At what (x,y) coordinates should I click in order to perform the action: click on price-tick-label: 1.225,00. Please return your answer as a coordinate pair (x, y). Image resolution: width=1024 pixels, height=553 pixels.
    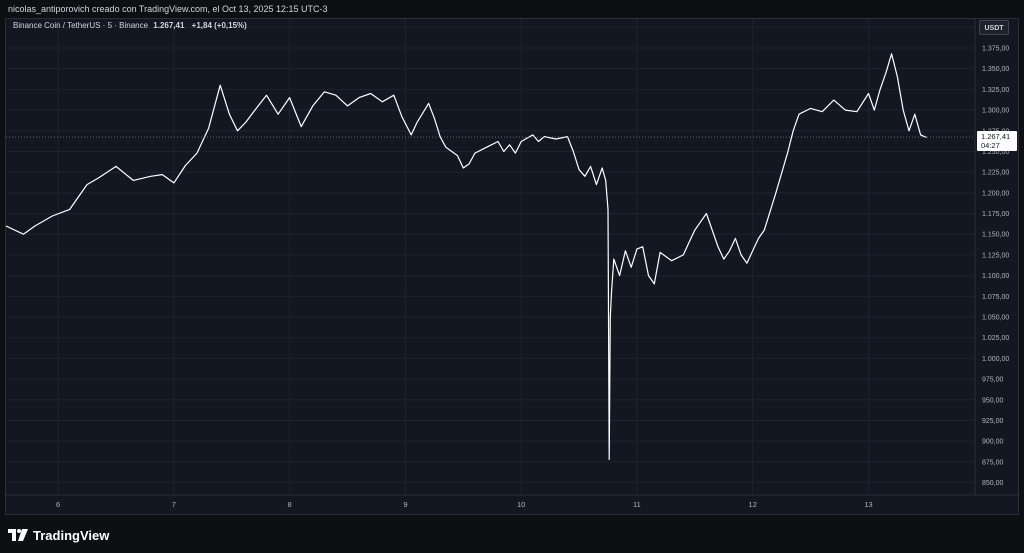
    Looking at the image, I should click on (995, 173).